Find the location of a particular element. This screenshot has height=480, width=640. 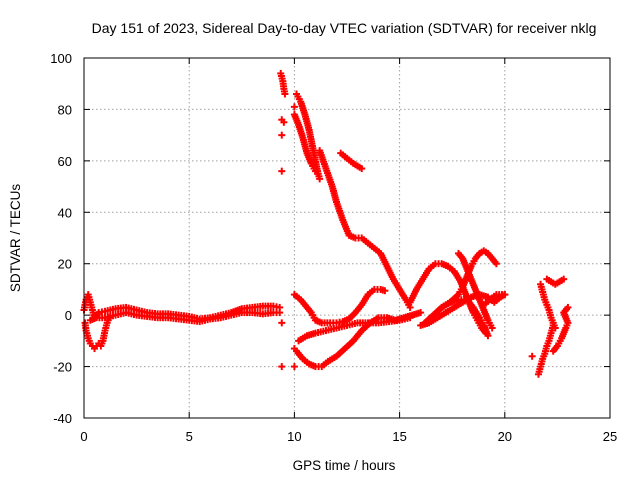

y-tick-label: -20 is located at coordinates (62, 367).